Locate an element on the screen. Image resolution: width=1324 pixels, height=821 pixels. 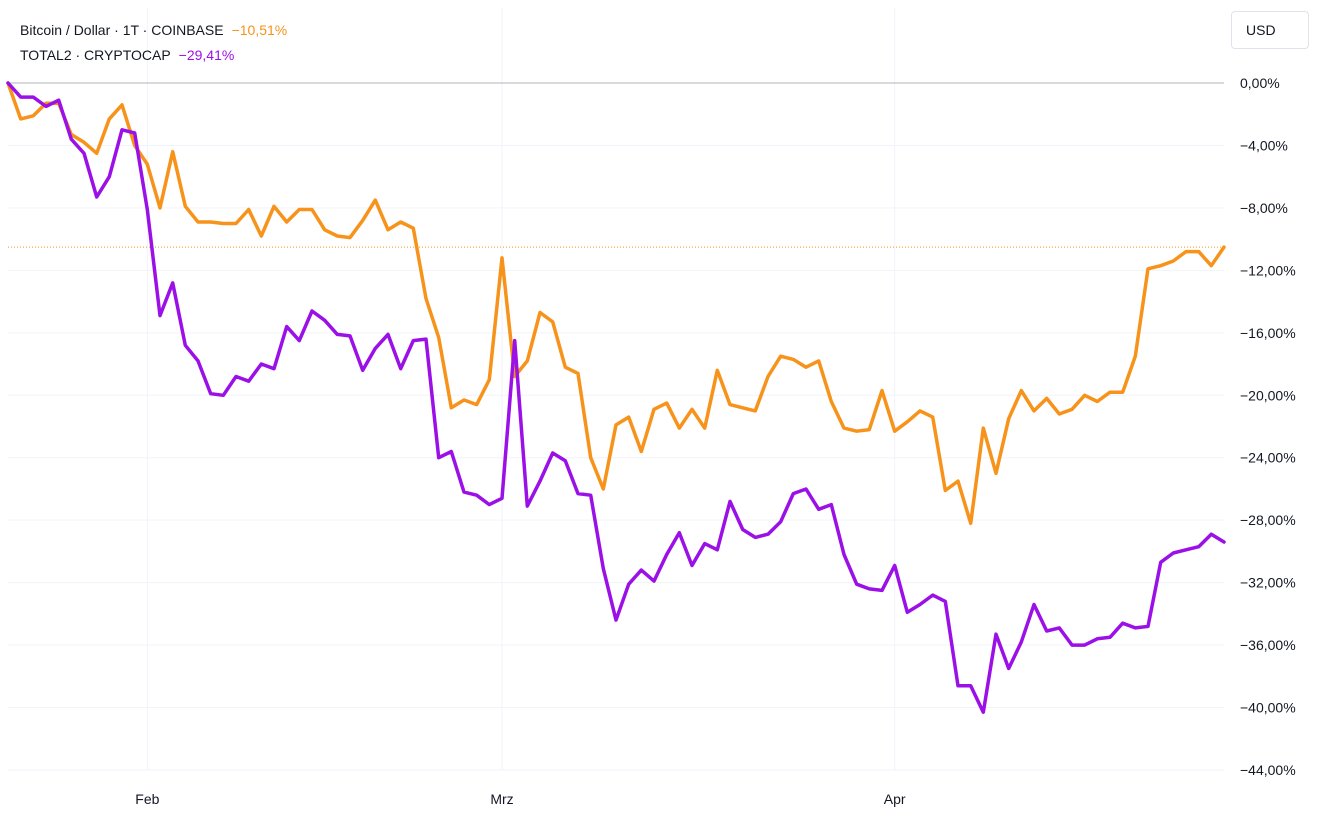
y-tick-label: −8,00% is located at coordinates (1264, 208).